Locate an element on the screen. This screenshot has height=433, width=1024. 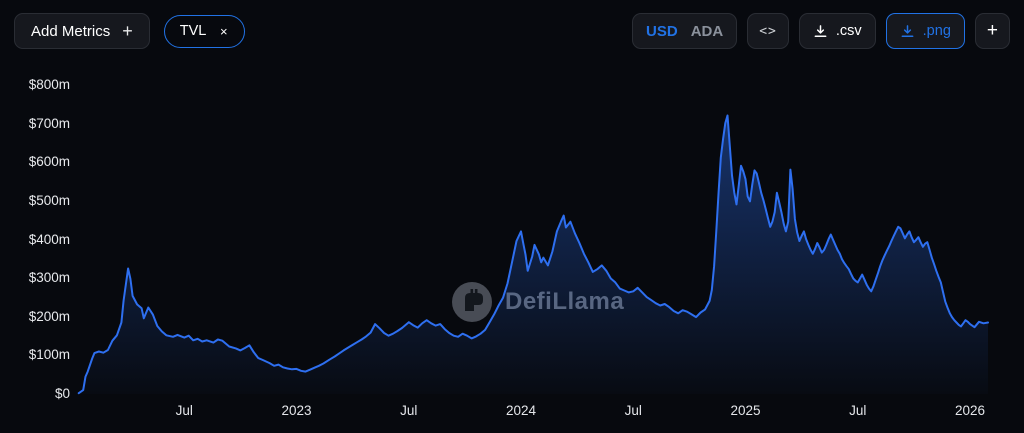
add-metrics-label: Add Metrics is located at coordinates (71, 31).